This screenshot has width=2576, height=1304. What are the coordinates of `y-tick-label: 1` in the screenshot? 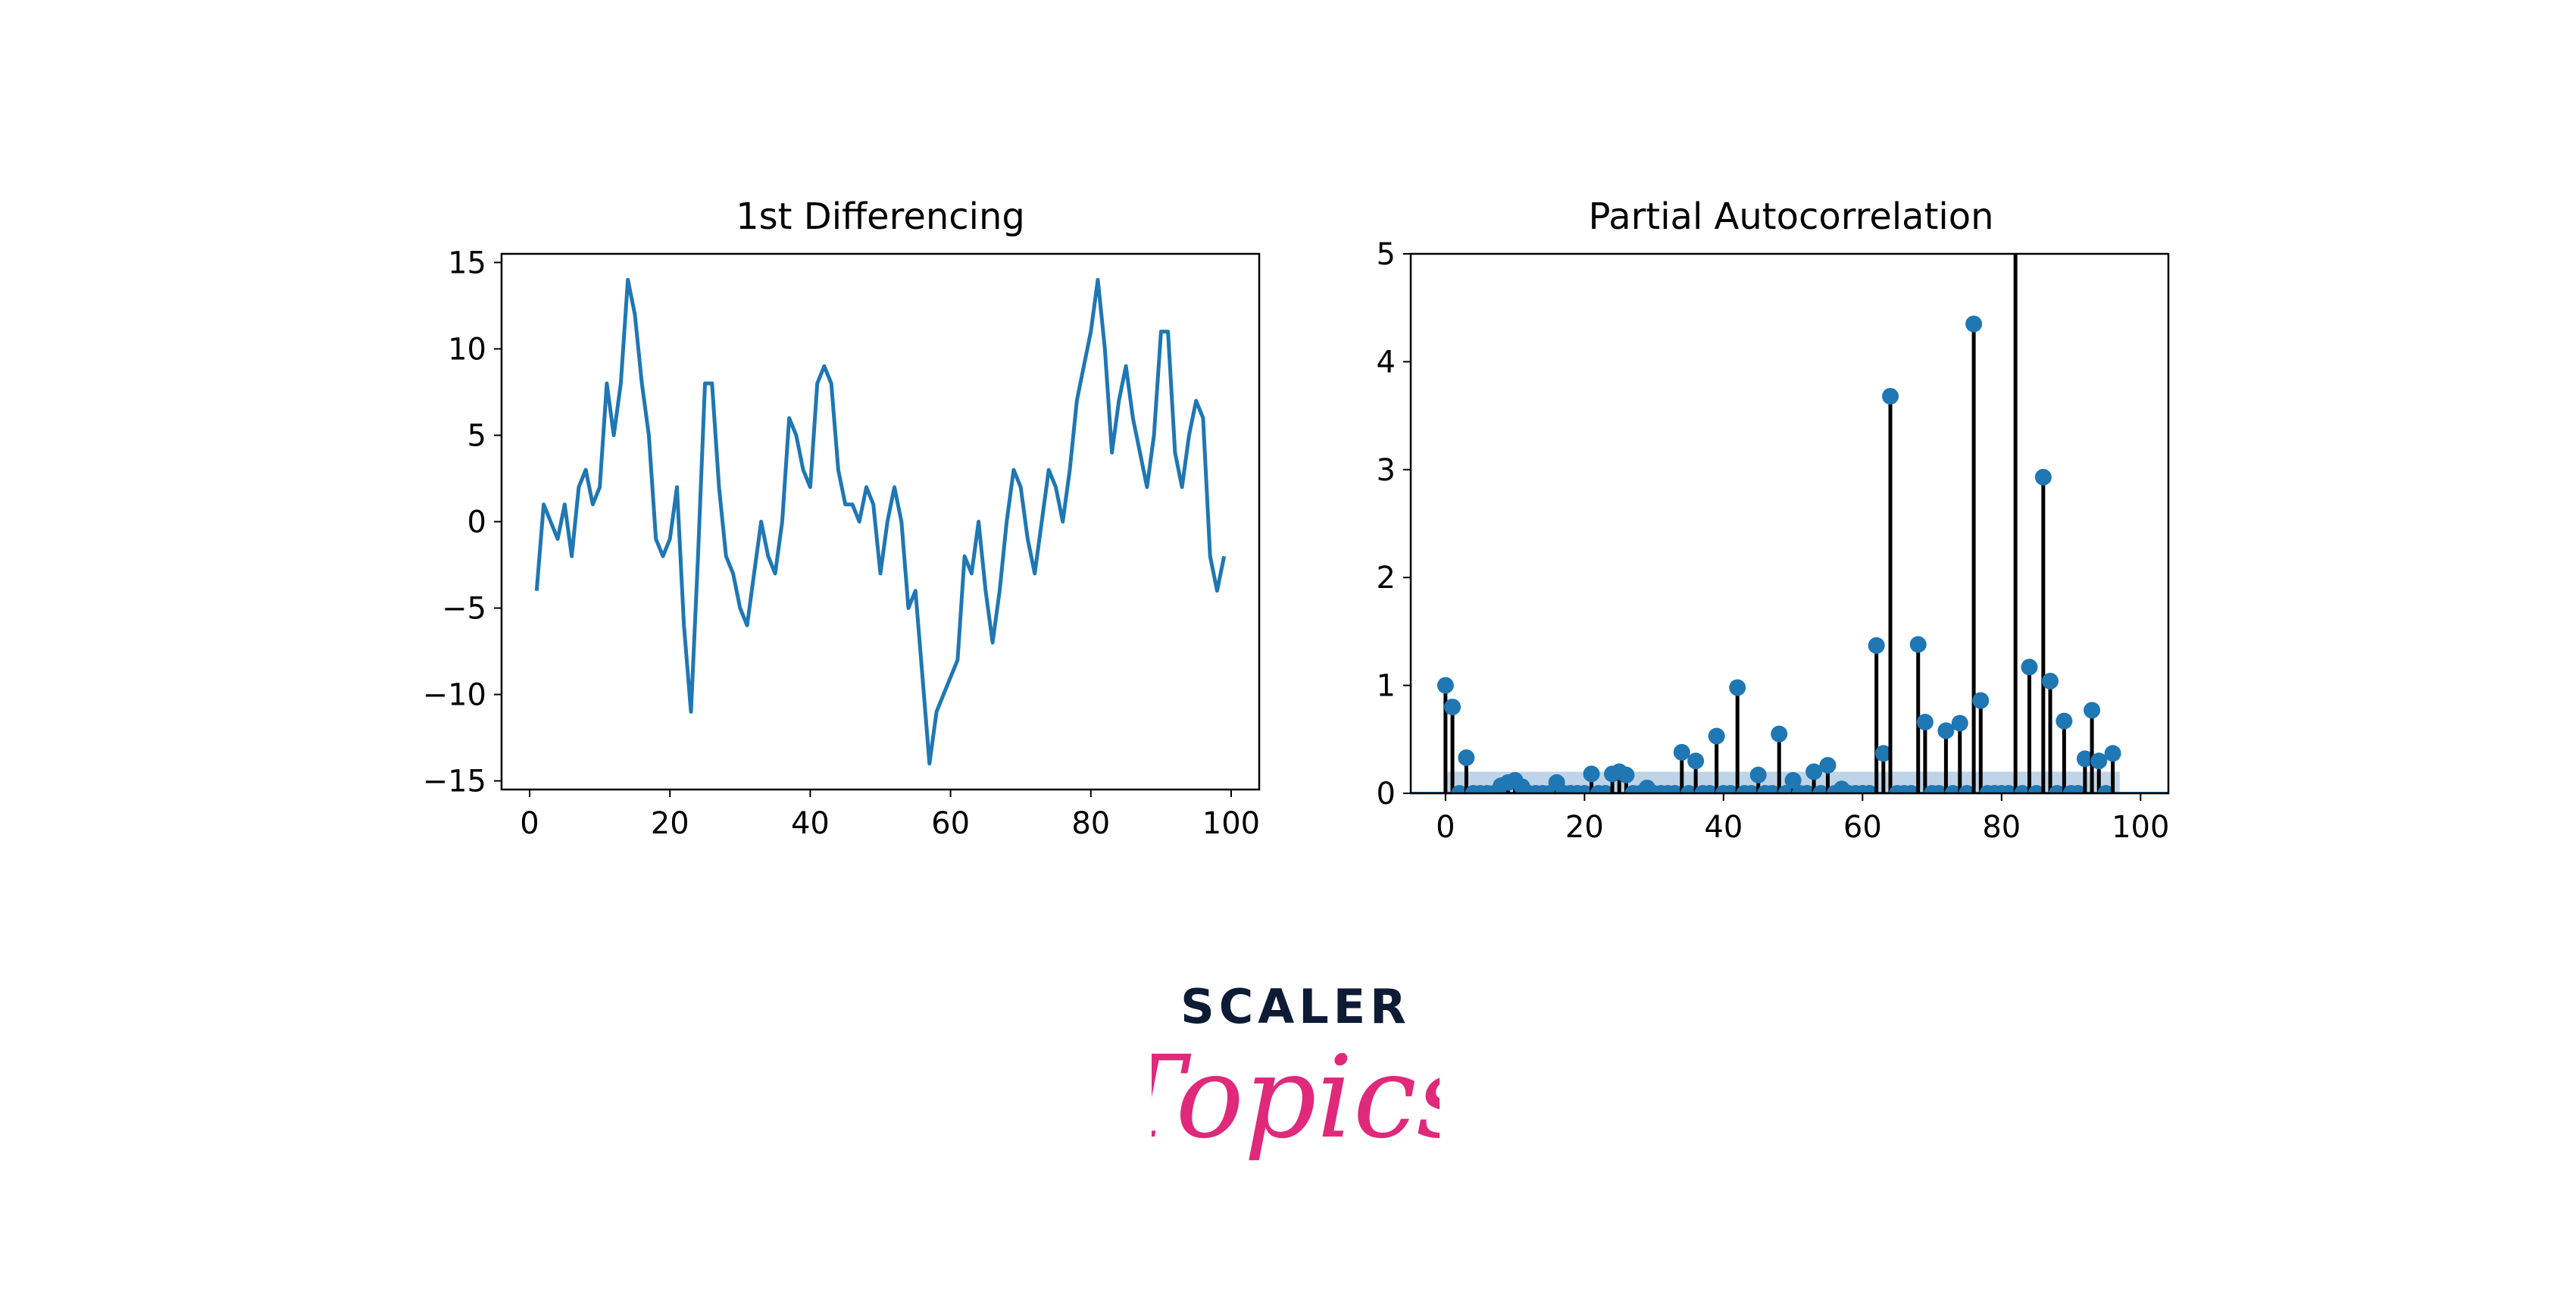 It's located at (1386, 686).